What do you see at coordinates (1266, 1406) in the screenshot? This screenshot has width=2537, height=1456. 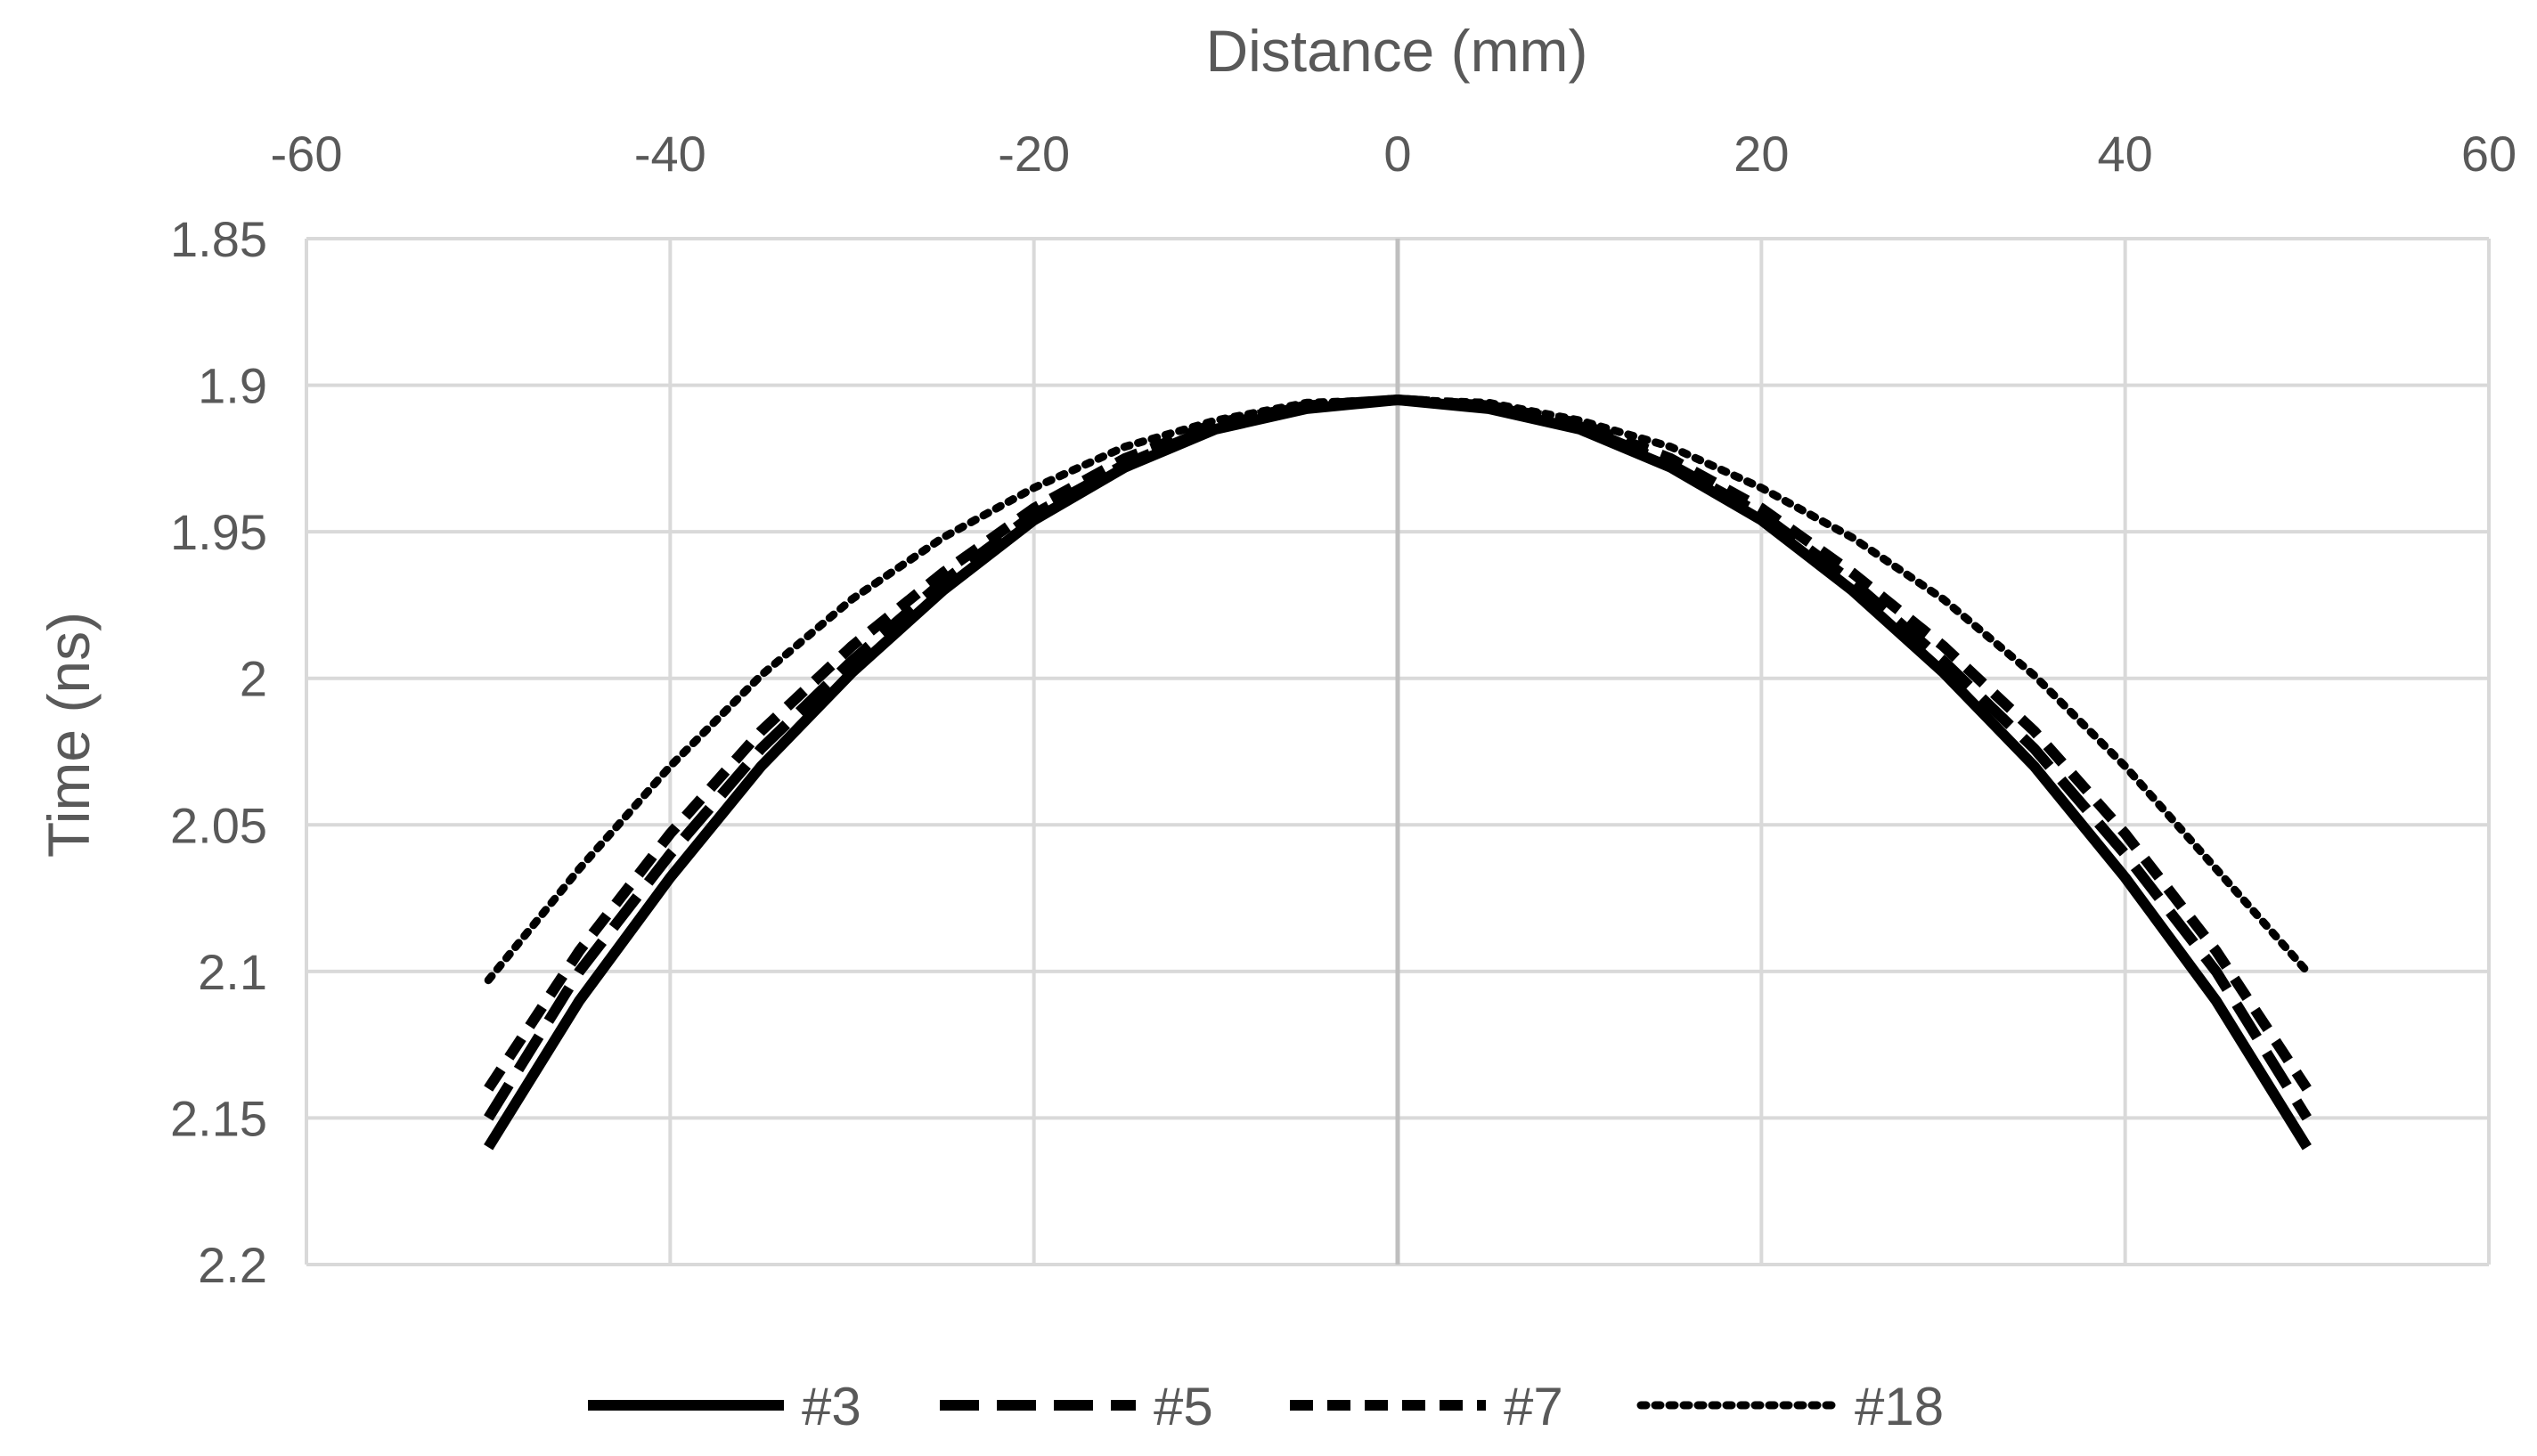 I see `legend: #3 #5 #7 #18` at bounding box center [1266, 1406].